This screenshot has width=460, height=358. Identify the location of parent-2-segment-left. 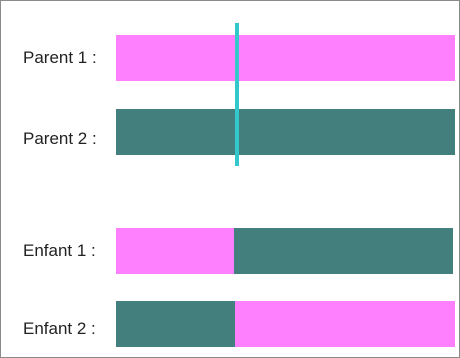
(175, 132).